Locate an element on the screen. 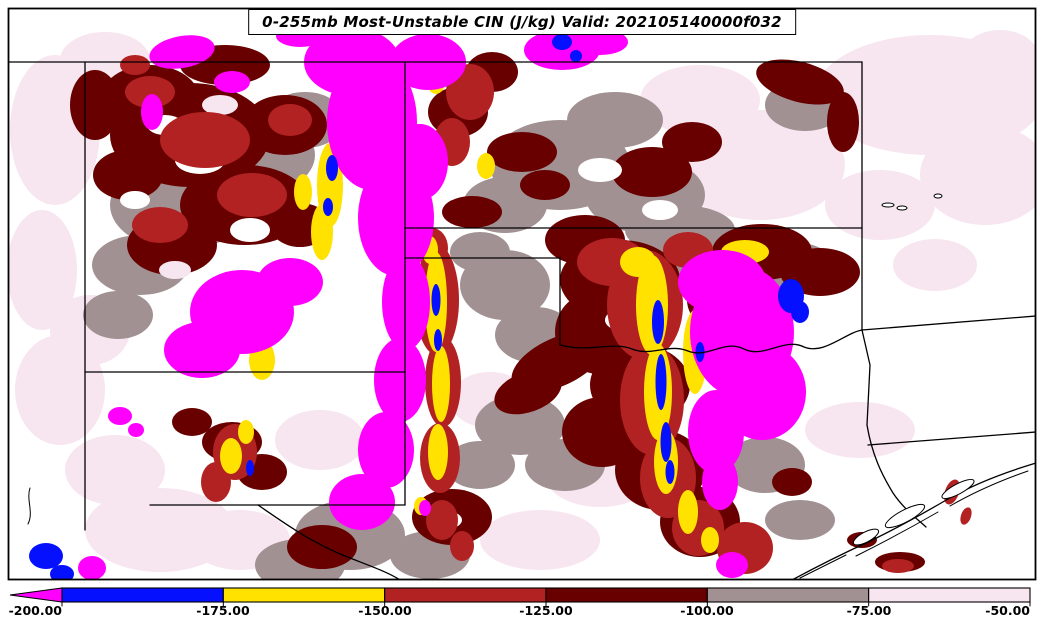 Image resolution: width=1044 pixels, height=633 pixels. colorbar-tick-label: -100.00 is located at coordinates (707, 610).